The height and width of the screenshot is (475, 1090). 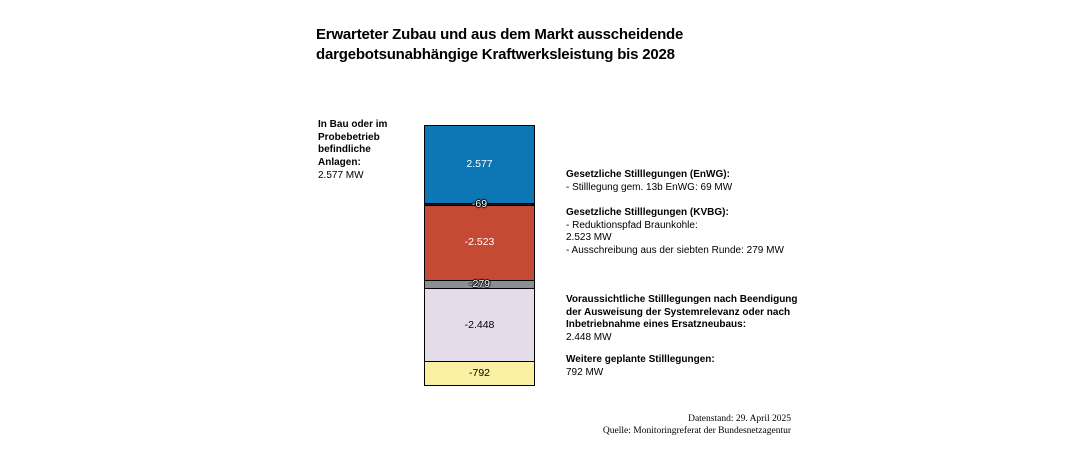 I want to click on bar-segment-label-1: -69, so click(x=479, y=203).